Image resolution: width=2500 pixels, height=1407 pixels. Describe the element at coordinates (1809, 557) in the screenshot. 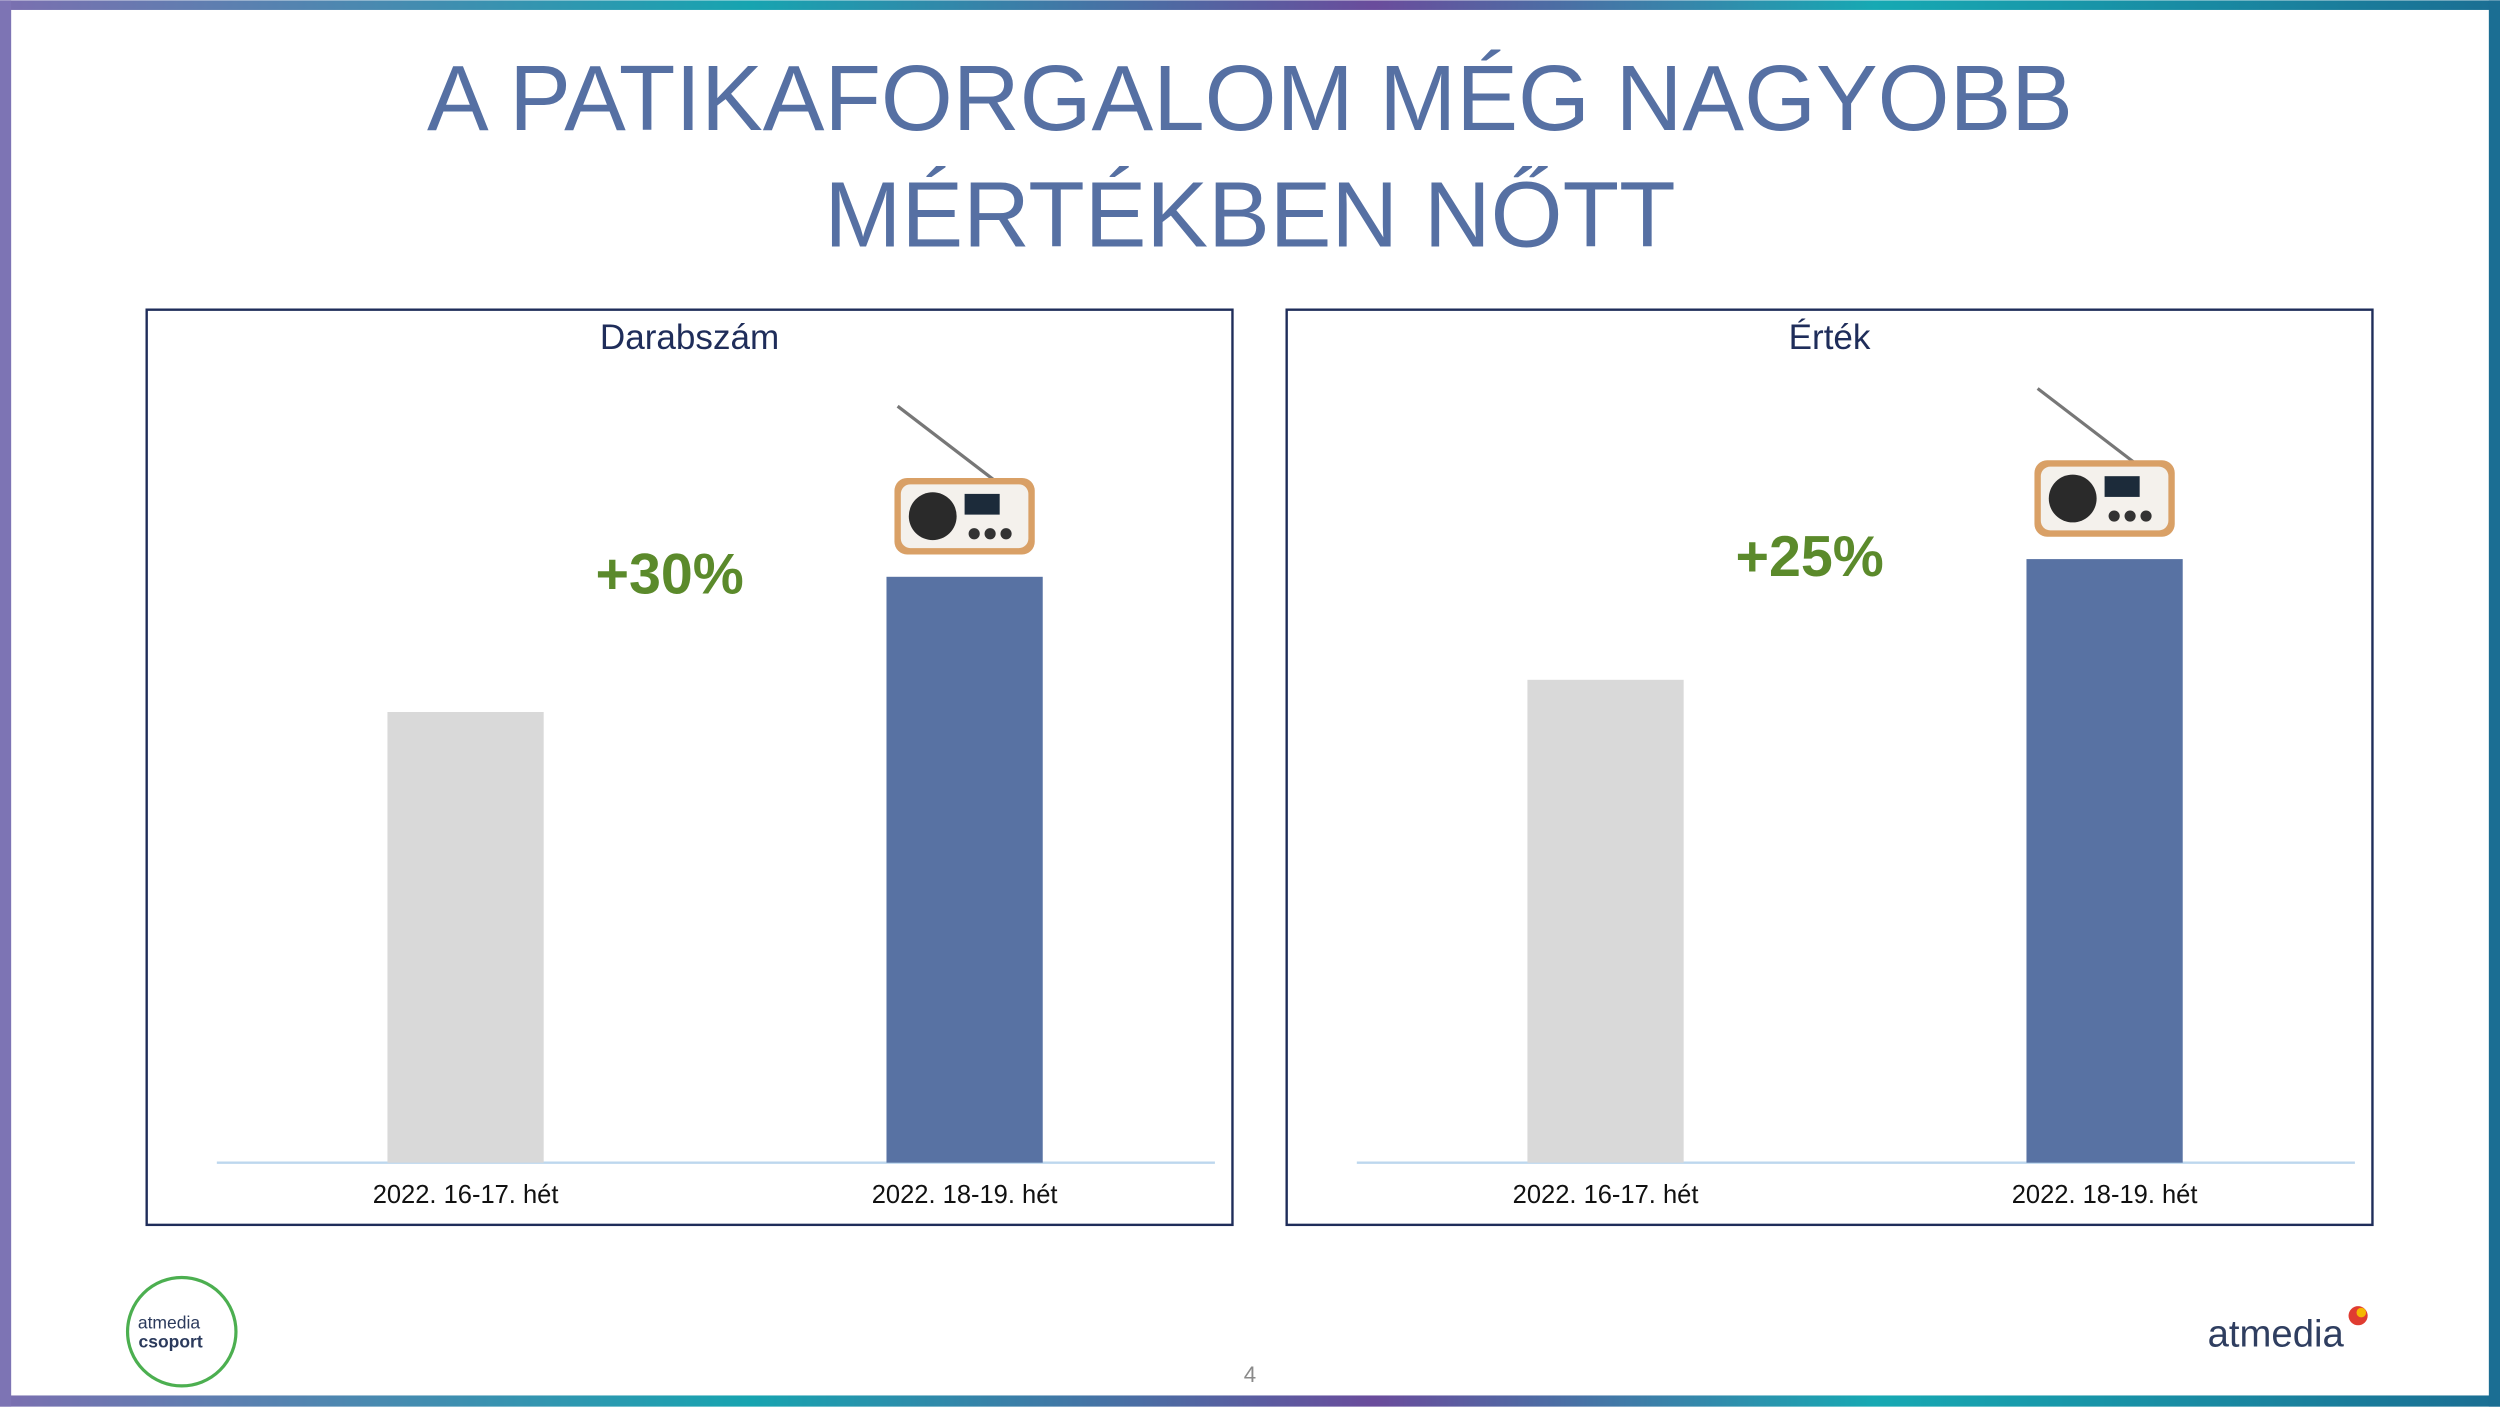

I see `annotation: +25%` at that location.